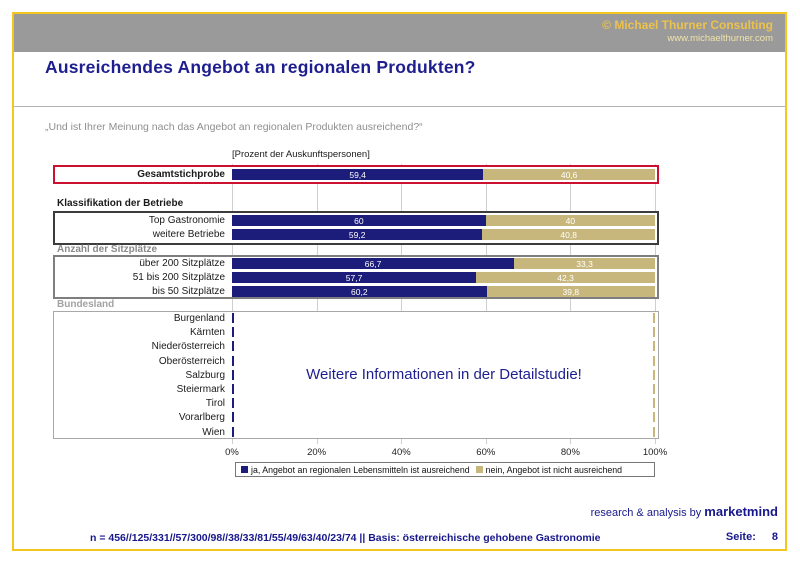  What do you see at coordinates (741, 511) in the screenshot?
I see `brand-name: marketmind` at bounding box center [741, 511].